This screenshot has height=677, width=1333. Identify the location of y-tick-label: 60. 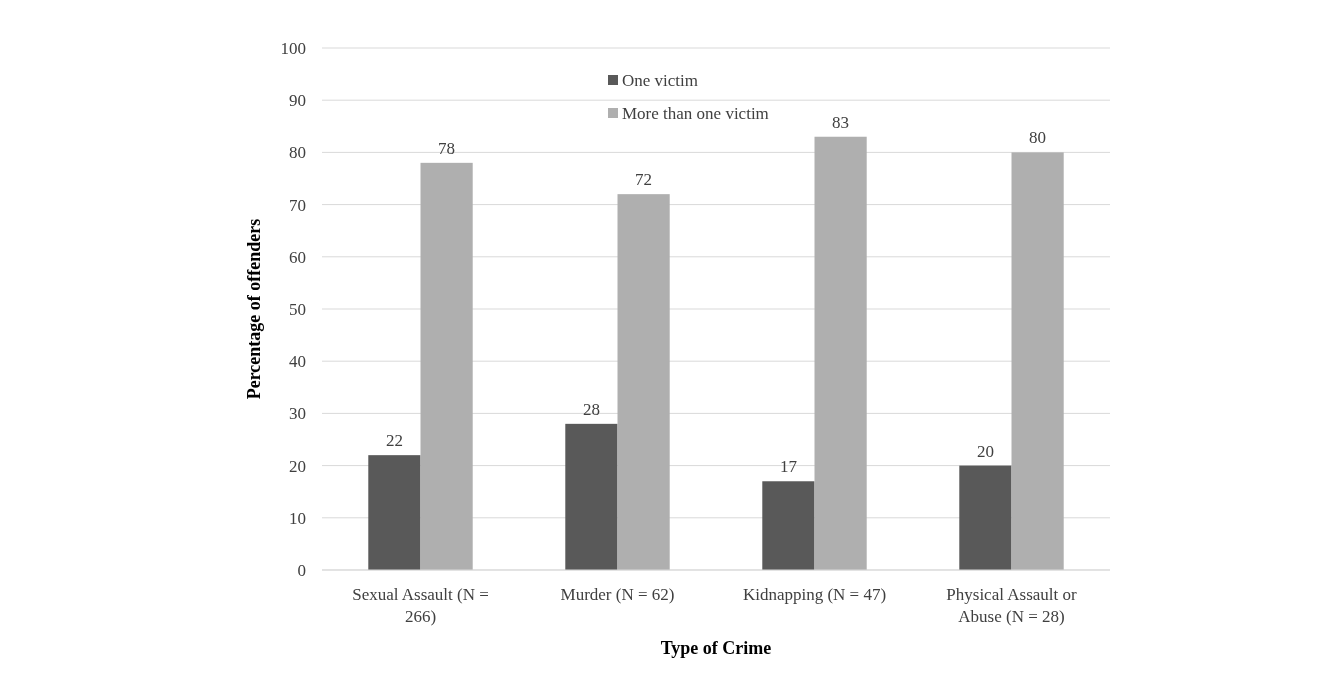
(297, 257).